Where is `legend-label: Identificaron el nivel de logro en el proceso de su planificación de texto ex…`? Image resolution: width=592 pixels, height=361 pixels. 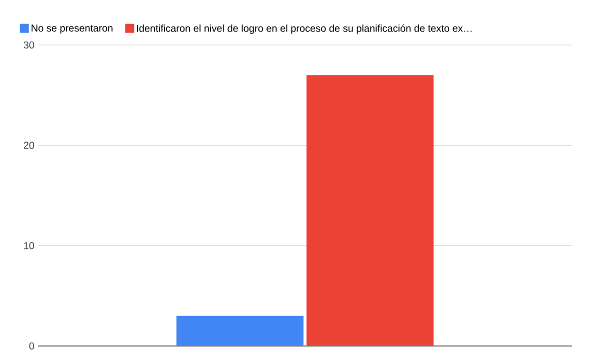 legend-label: Identificaron el nivel de logro en el proceso de su planificación de texto ex… is located at coordinates (304, 29).